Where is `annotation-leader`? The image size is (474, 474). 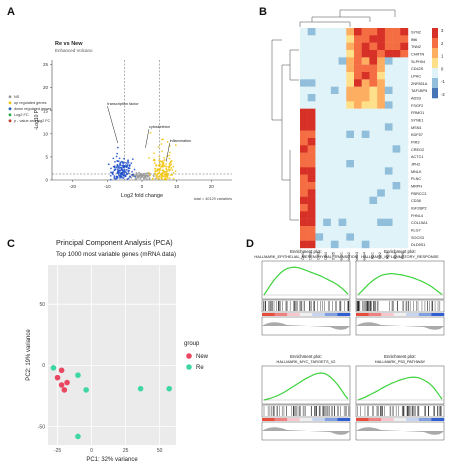 annotation-leader is located at coordinates (167, 152).